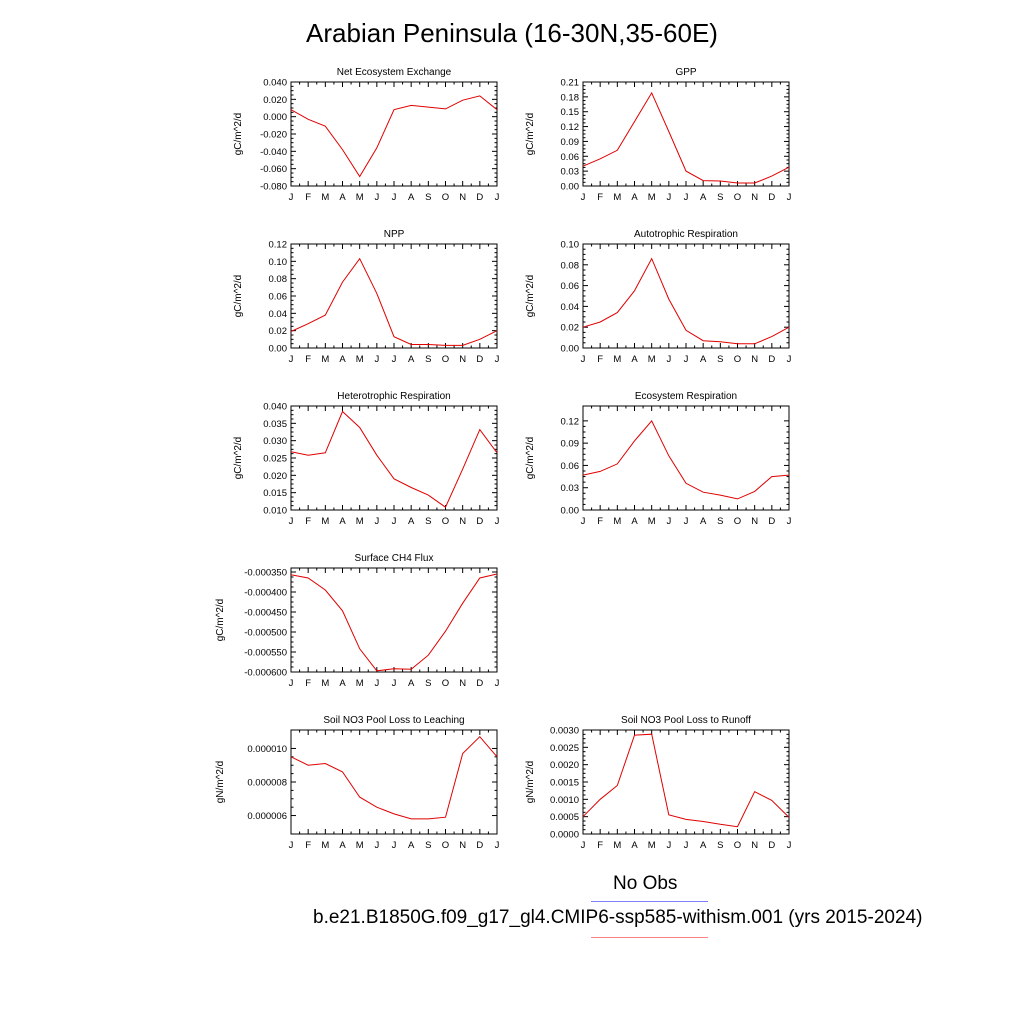 The width and height of the screenshot is (1024, 1024). What do you see at coordinates (267, 783) in the screenshot?
I see `y-tick-label: 0.000008` at bounding box center [267, 783].